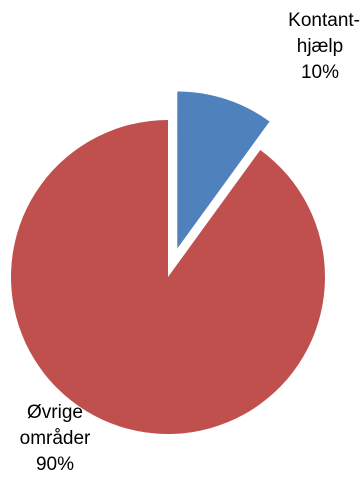 The height and width of the screenshot is (493, 362). Describe the element at coordinates (320, 46) in the screenshot. I see `slice-label-line: hjælp` at that location.